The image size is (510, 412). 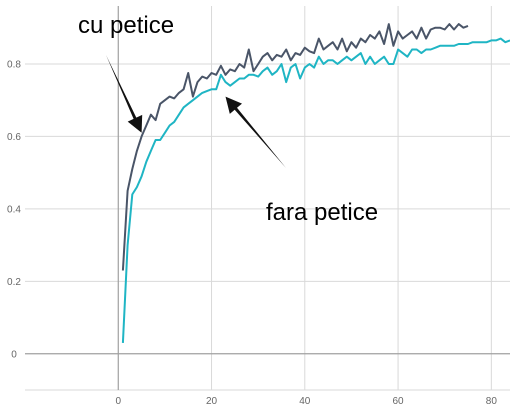 What do you see at coordinates (255, 132) in the screenshot?
I see `annotation-arrow-fara-petice` at bounding box center [255, 132].